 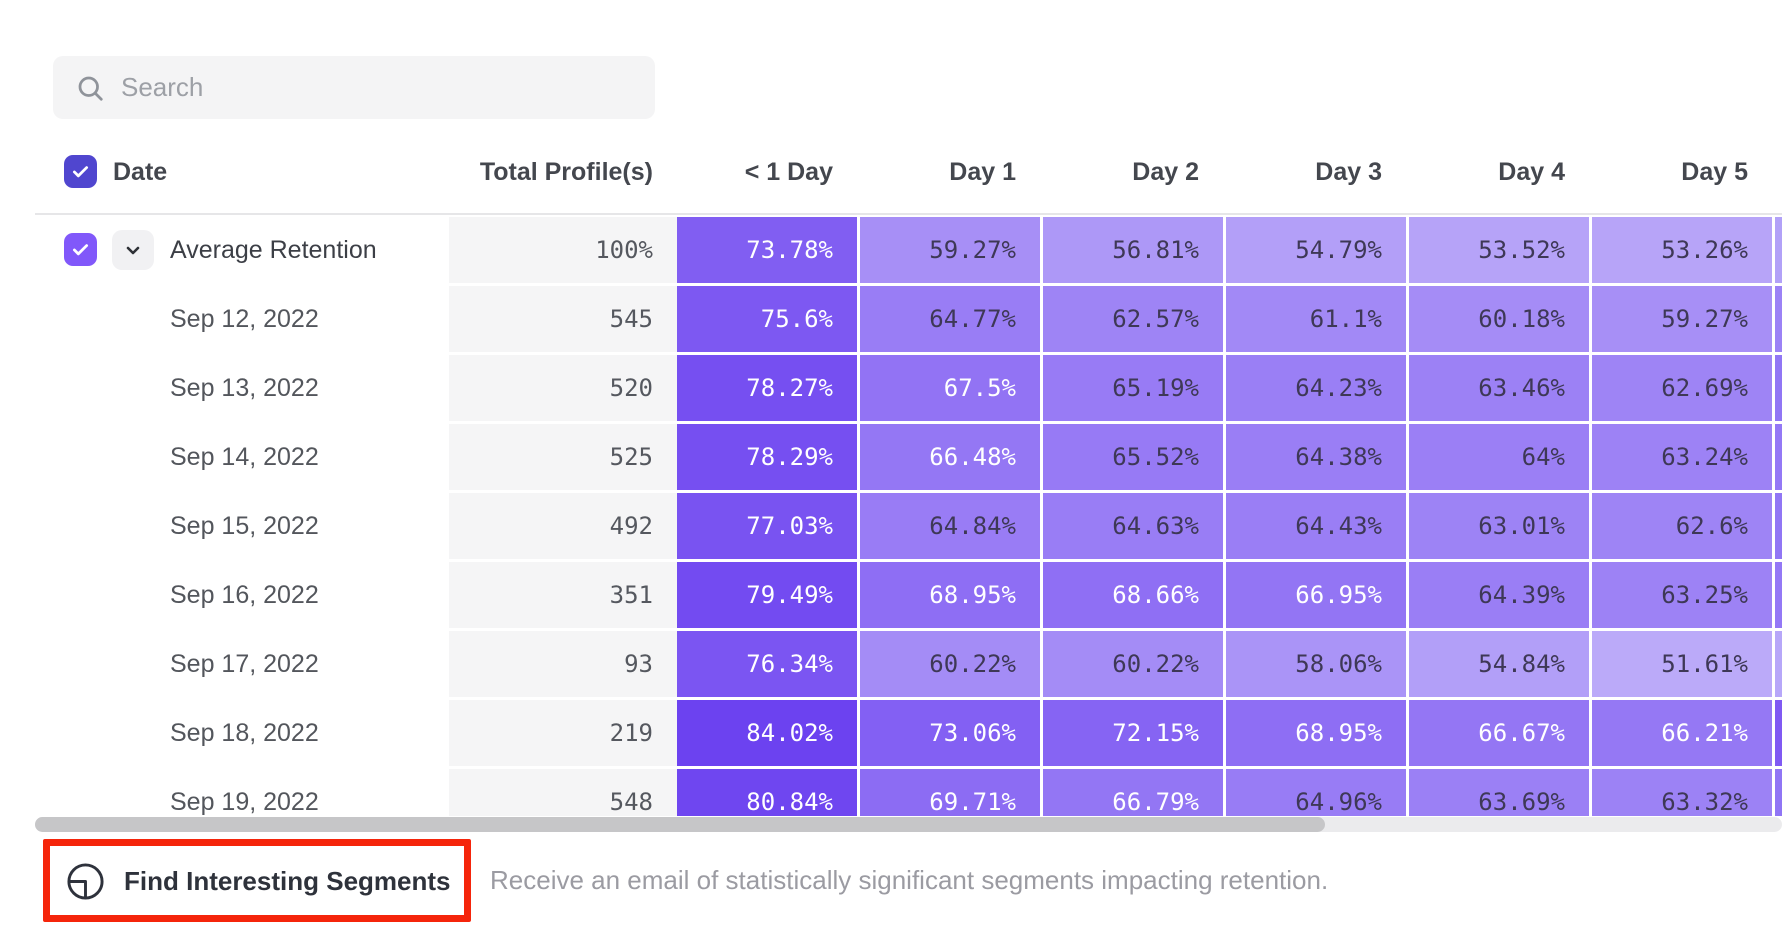 What do you see at coordinates (767, 733) in the screenshot?
I see `retention-cell: 84.02%` at bounding box center [767, 733].